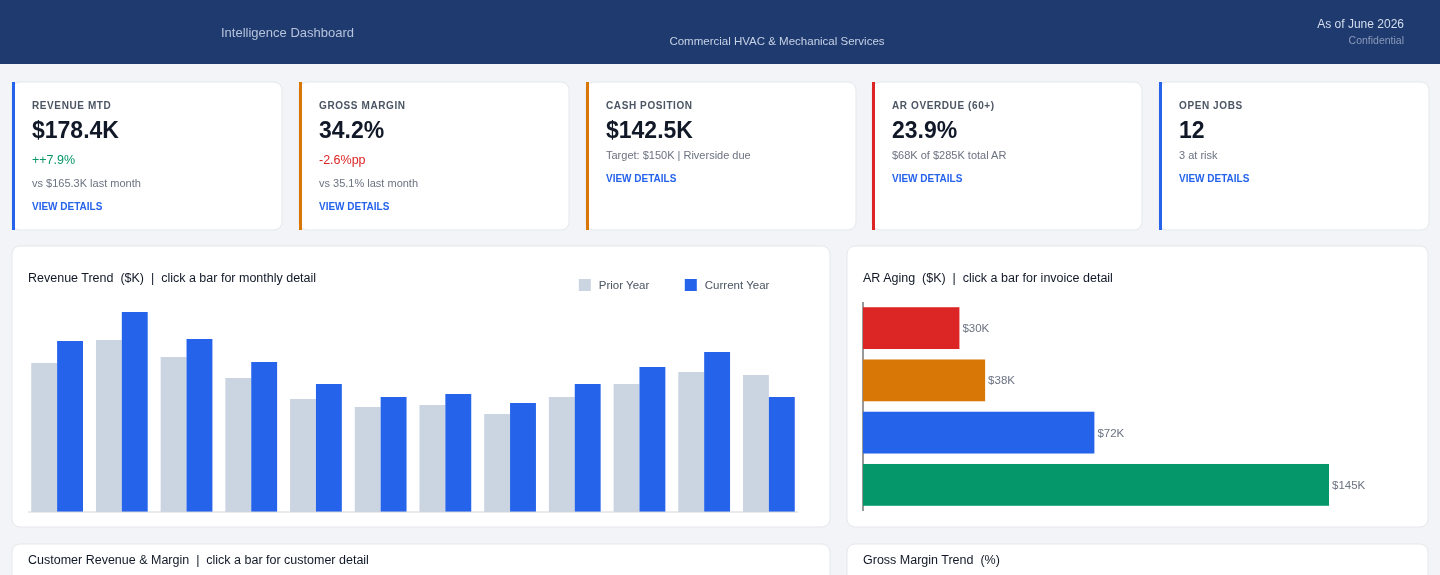 Image resolution: width=1440 pixels, height=575 pixels. What do you see at coordinates (86, 183) in the screenshot?
I see `text: vs $165.3K last month` at bounding box center [86, 183].